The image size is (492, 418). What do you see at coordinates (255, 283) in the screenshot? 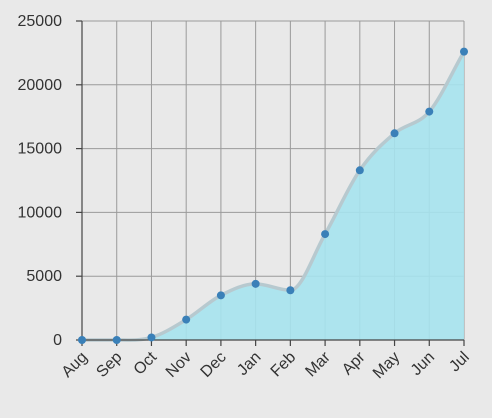
I see `data-point-jan` at bounding box center [255, 283].